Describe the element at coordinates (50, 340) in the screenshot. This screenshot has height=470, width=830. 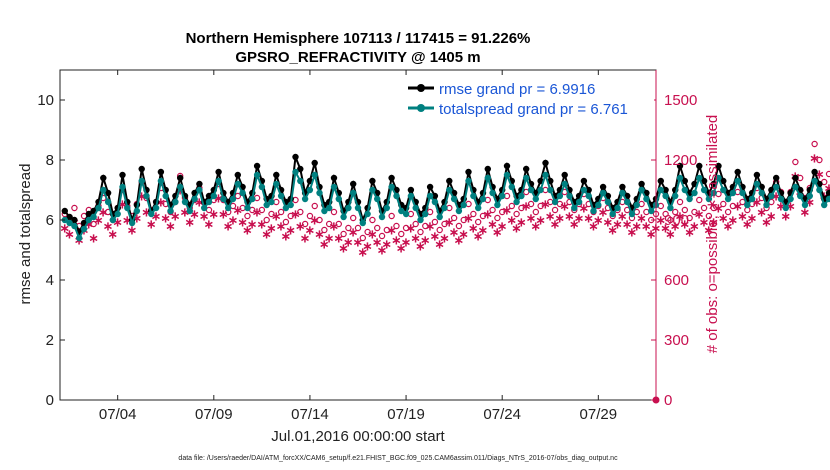
I see `y-tick-label: 2` at that location.